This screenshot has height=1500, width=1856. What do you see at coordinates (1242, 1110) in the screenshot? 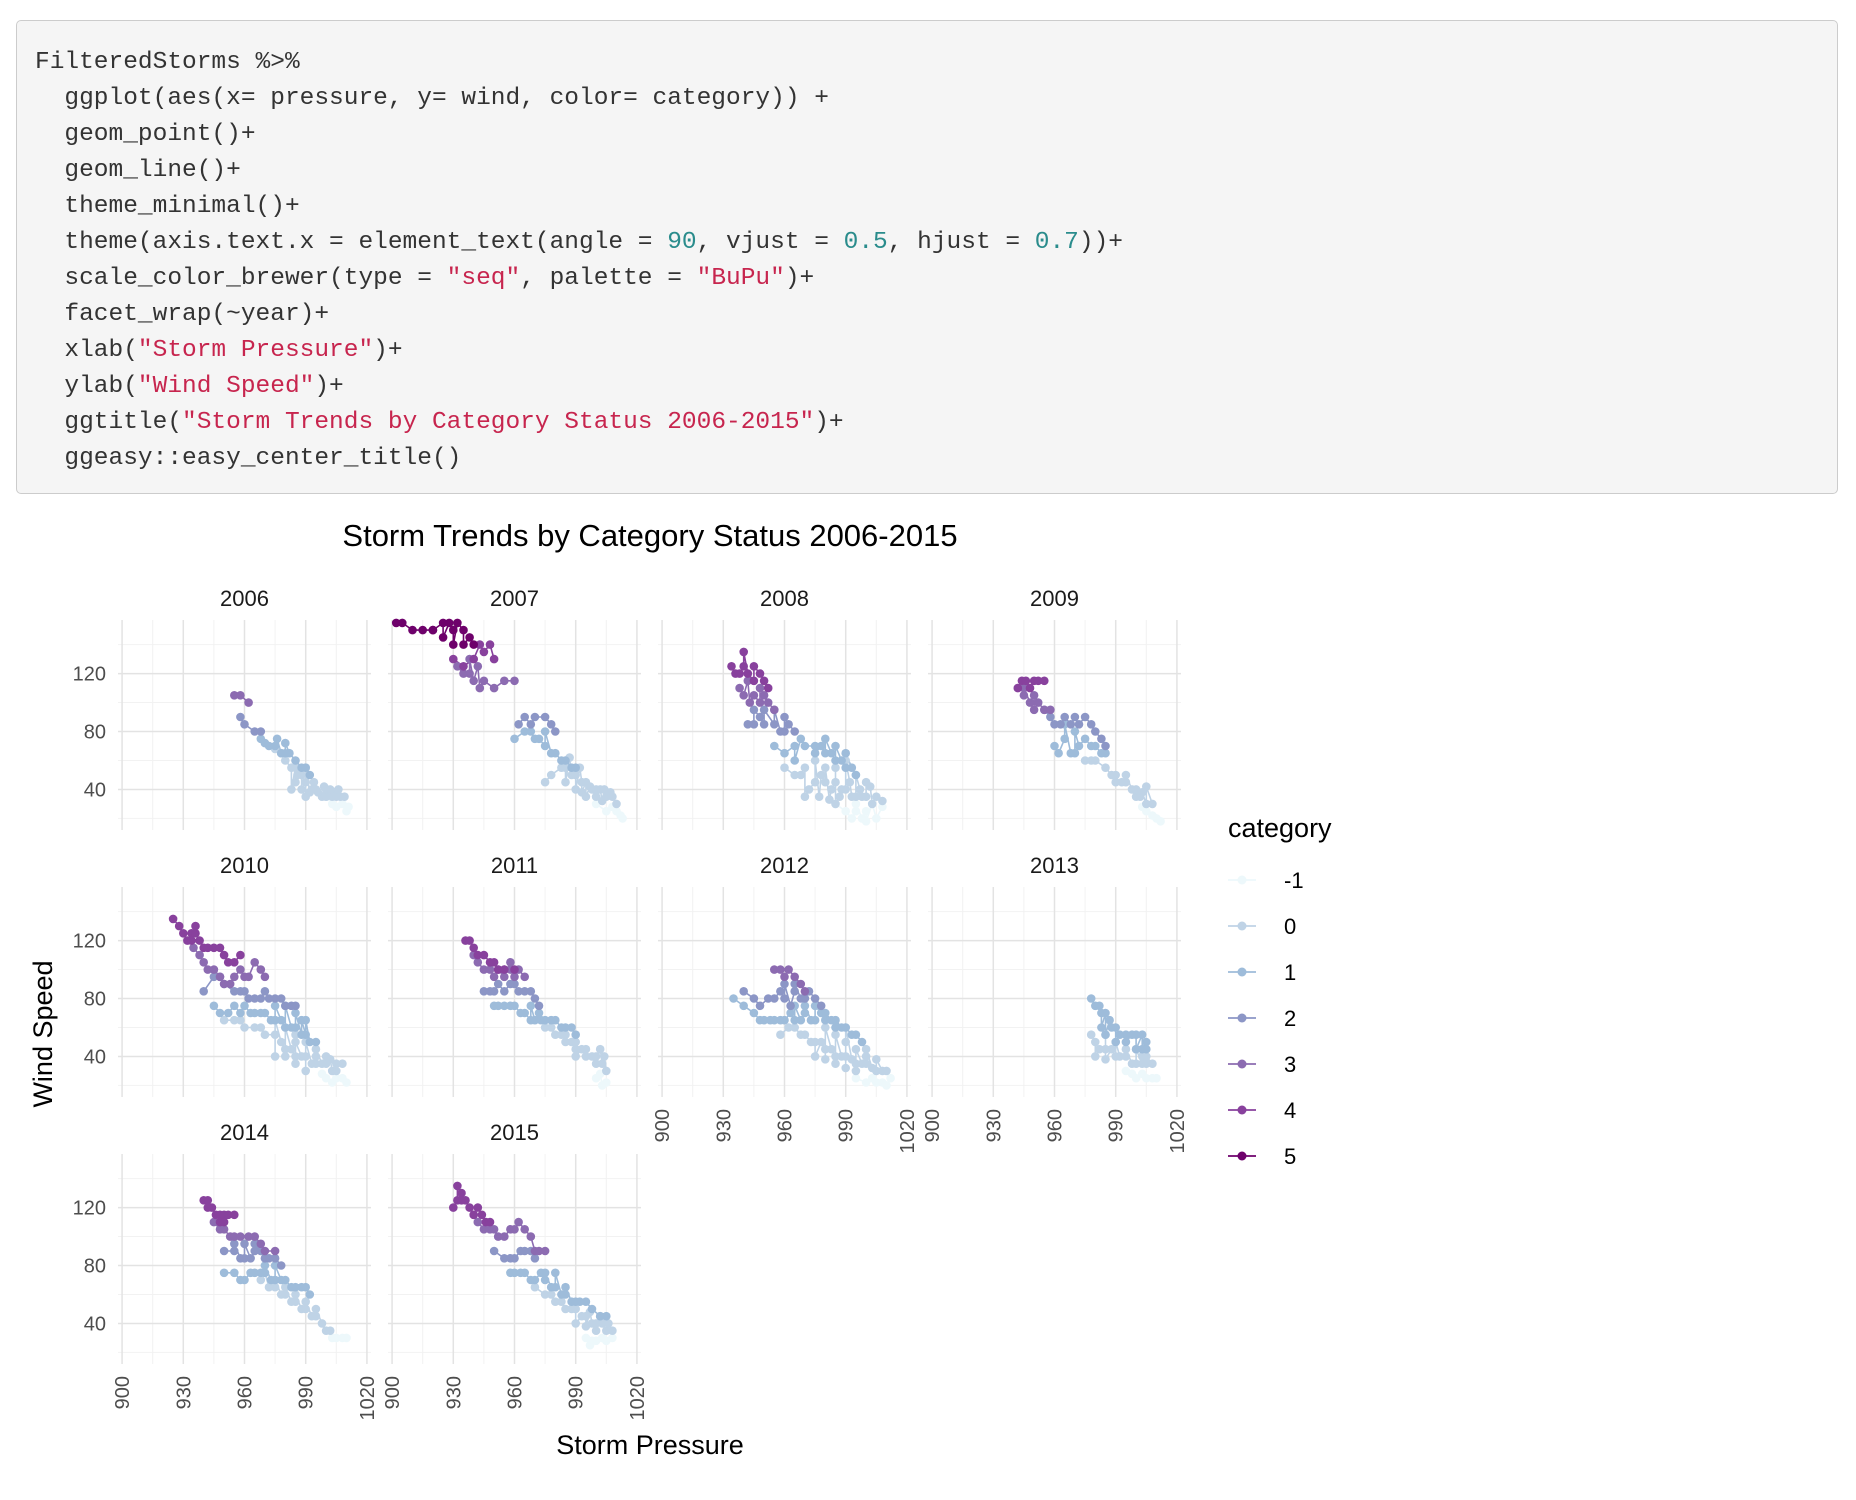
I see `legend-key-point` at bounding box center [1242, 1110].